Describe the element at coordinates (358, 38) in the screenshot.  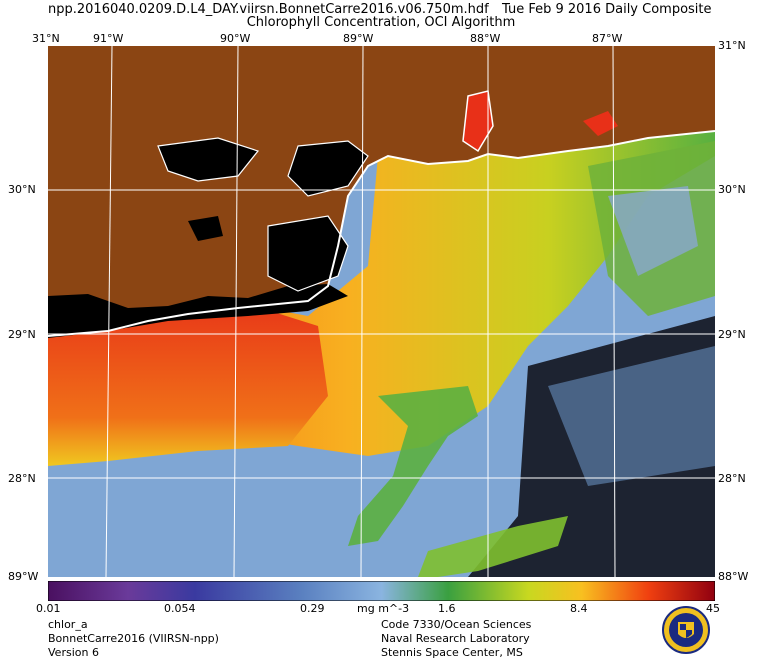
I see `lon-label: 89°W` at that location.